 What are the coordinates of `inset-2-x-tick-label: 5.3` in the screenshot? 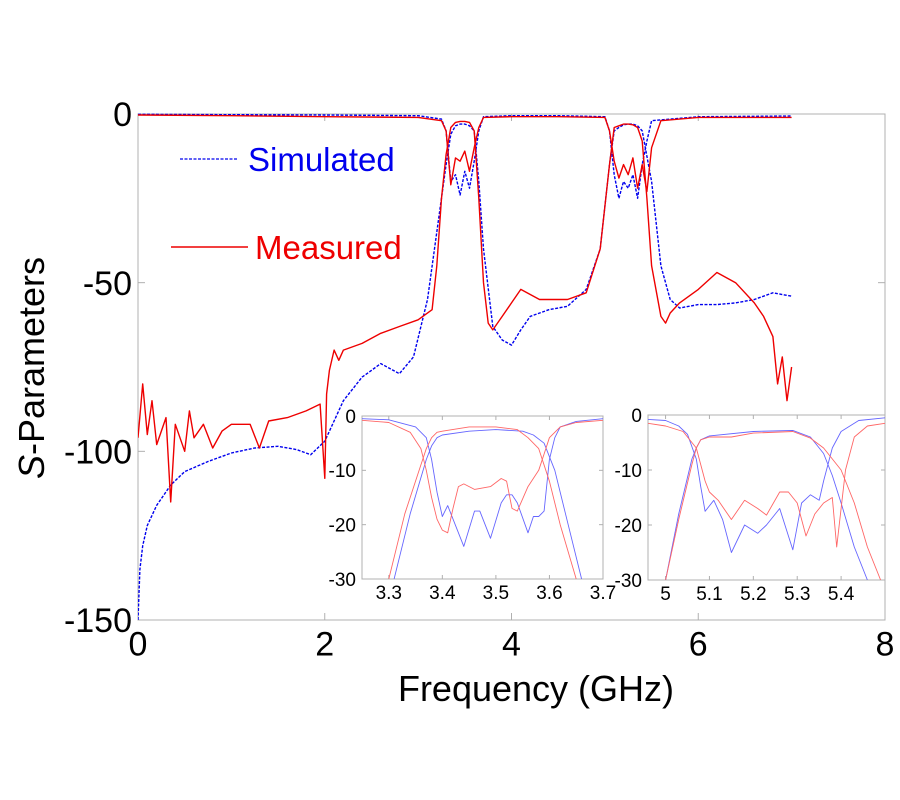 It's located at (797, 594).